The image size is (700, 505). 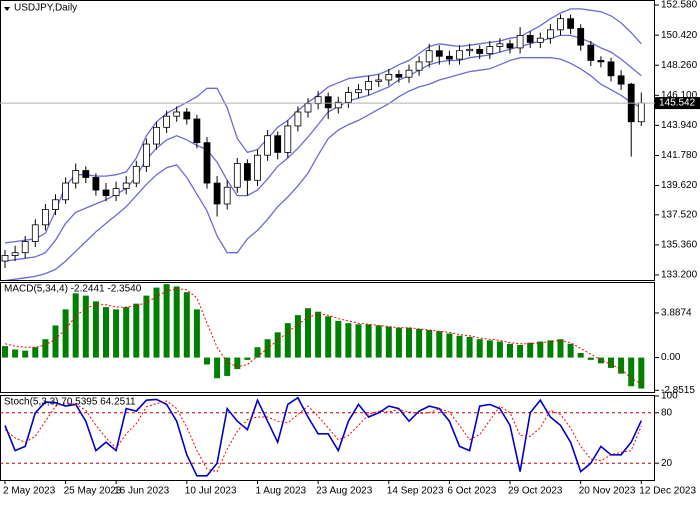 What do you see at coordinates (667, 491) in the screenshot?
I see `x-tick-label: 12 Dec 2023` at bounding box center [667, 491].